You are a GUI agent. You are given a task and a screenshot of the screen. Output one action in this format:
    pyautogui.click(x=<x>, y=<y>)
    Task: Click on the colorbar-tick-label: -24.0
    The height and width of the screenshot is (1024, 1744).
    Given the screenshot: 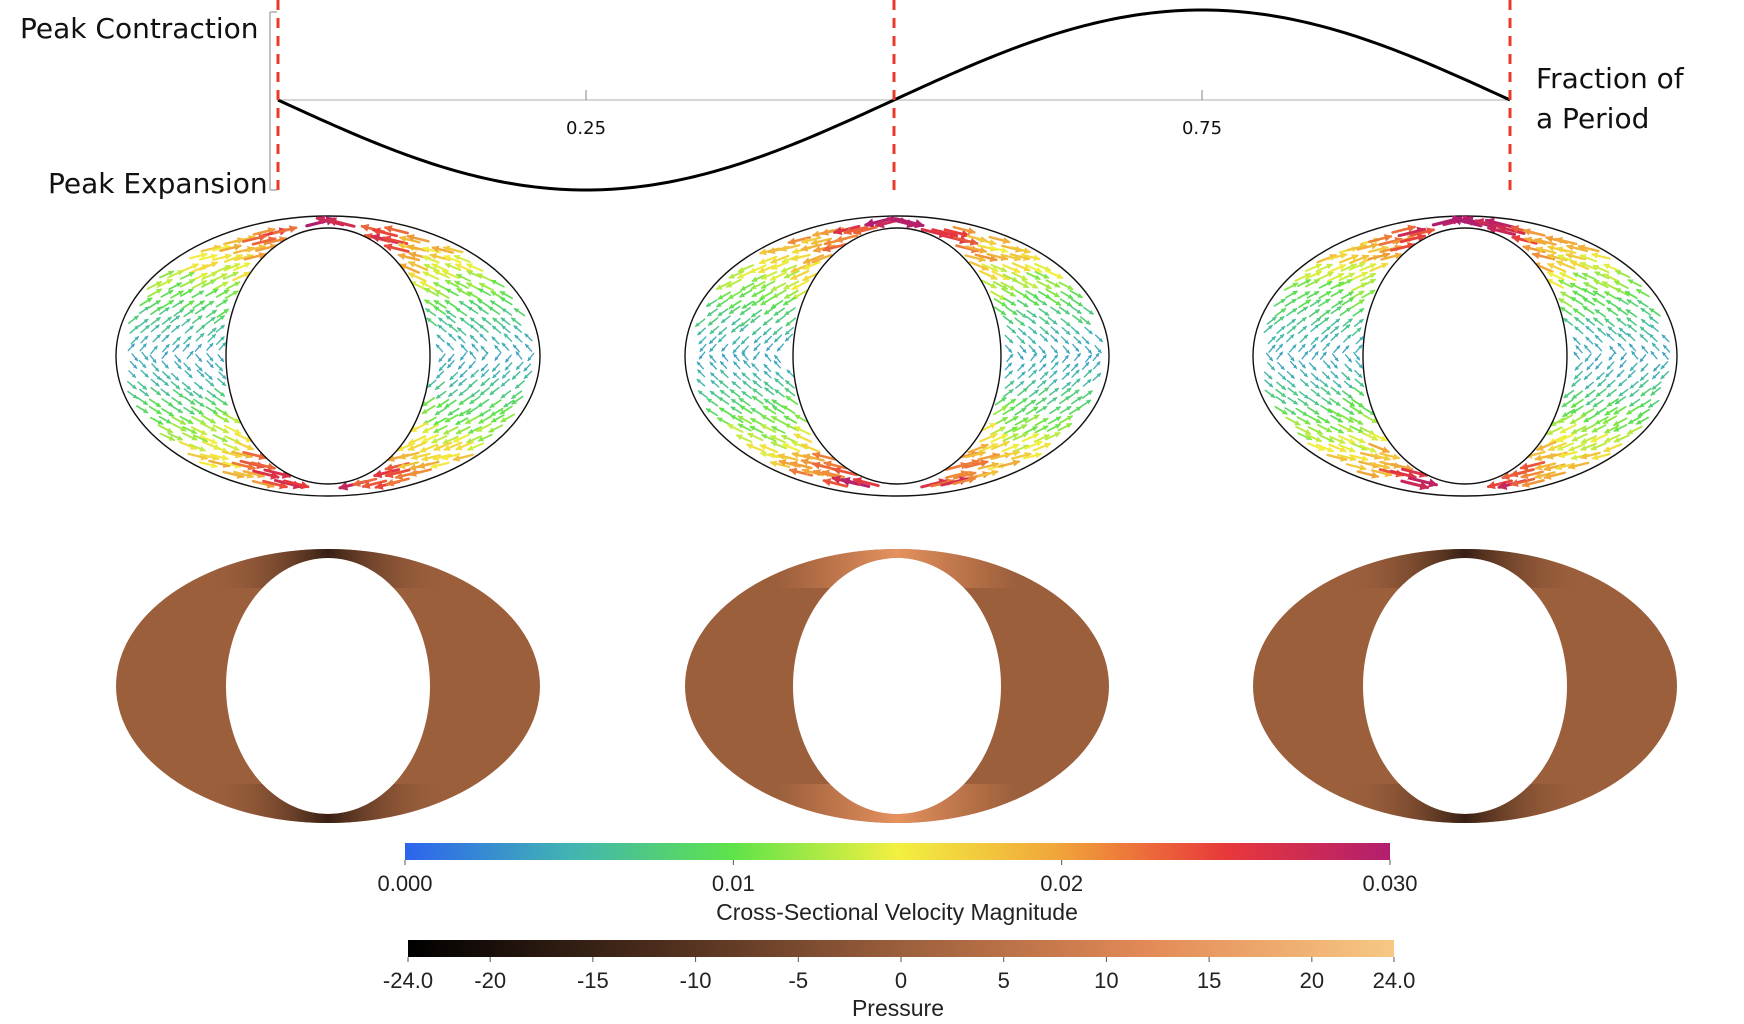 What is the action you would take?
    pyautogui.click(x=408, y=980)
    